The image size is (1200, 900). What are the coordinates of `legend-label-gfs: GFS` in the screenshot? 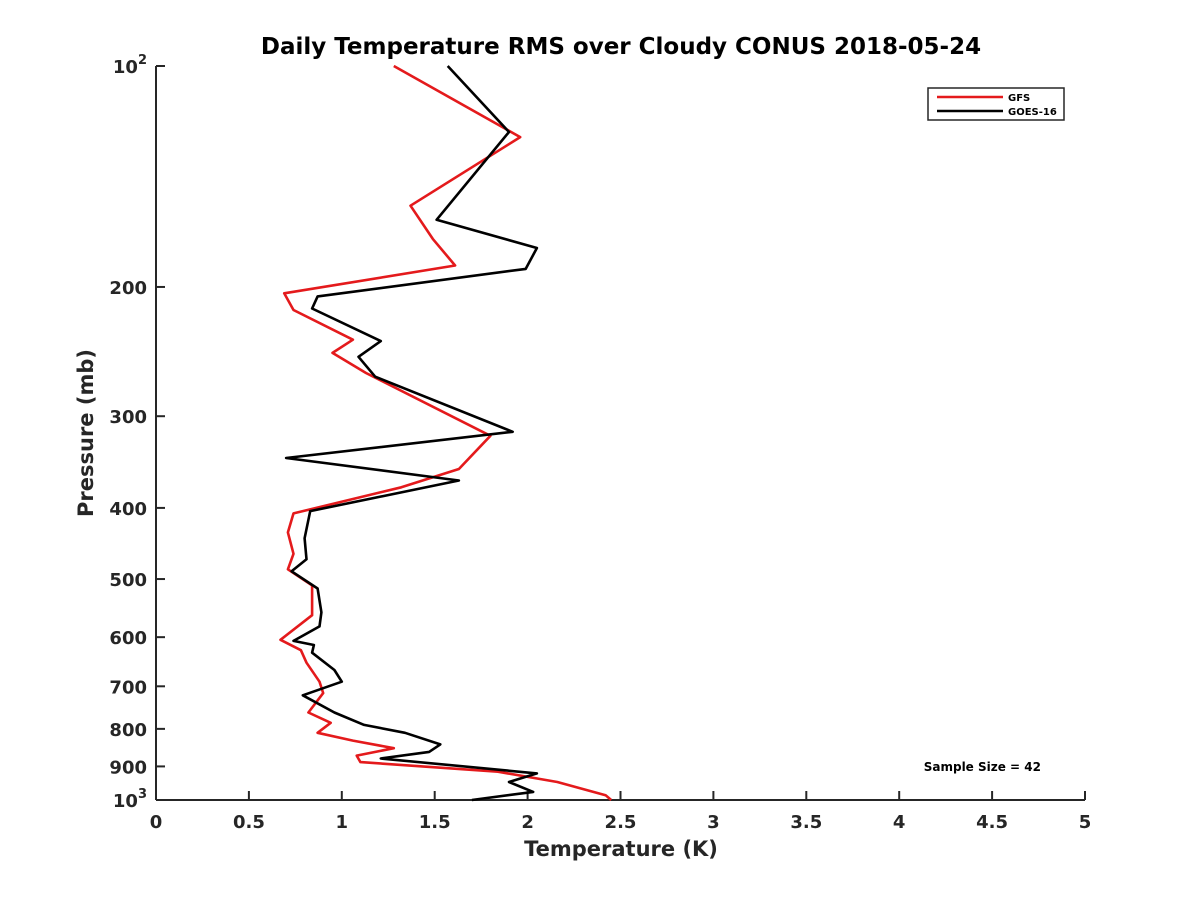 It's located at (1019, 98).